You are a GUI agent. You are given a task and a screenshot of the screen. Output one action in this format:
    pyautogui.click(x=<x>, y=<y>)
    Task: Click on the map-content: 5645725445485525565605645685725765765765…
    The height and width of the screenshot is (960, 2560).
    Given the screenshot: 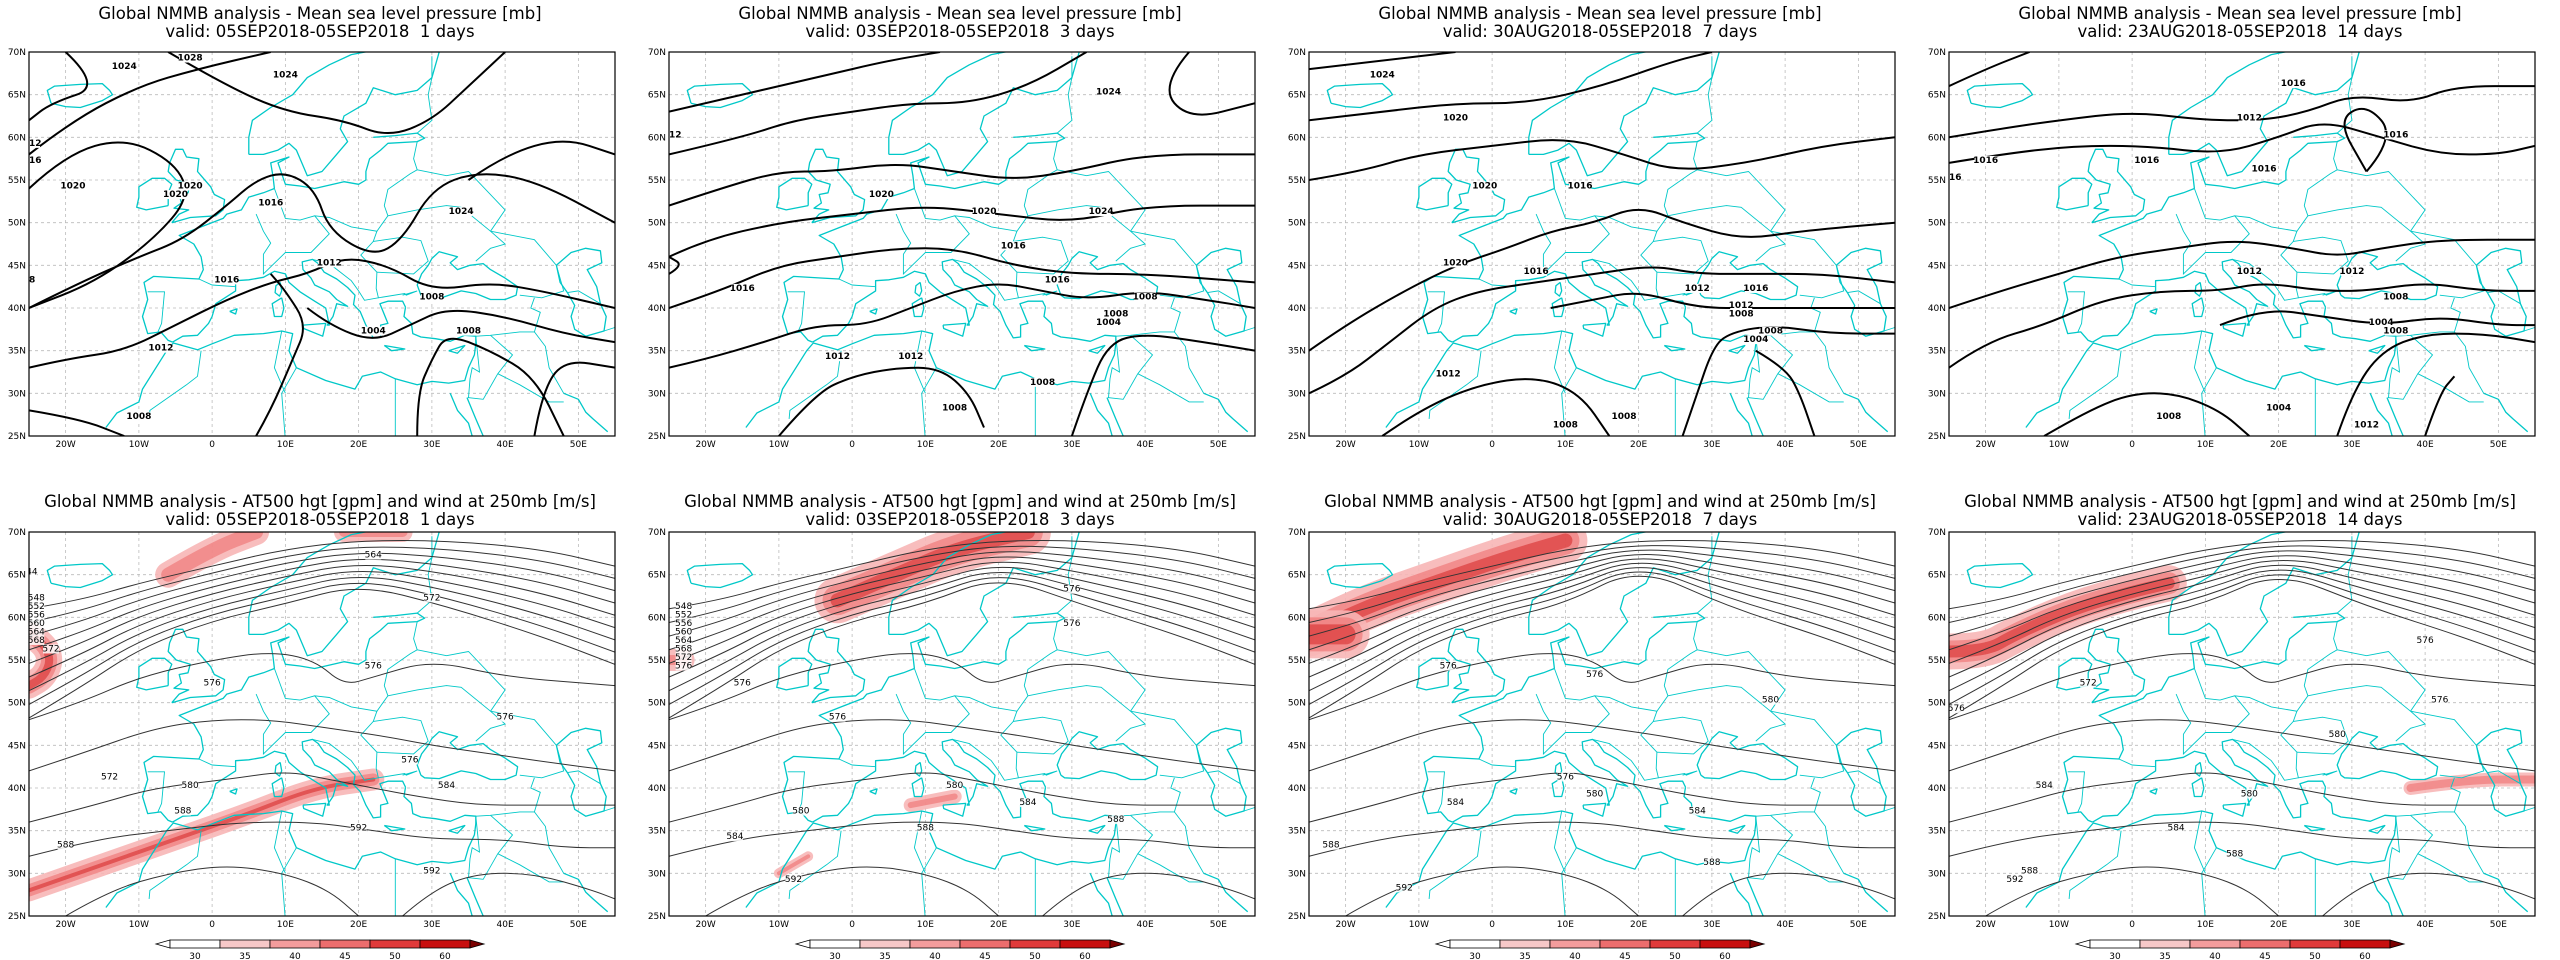 What is the action you would take?
    pyautogui.click(x=322, y=724)
    